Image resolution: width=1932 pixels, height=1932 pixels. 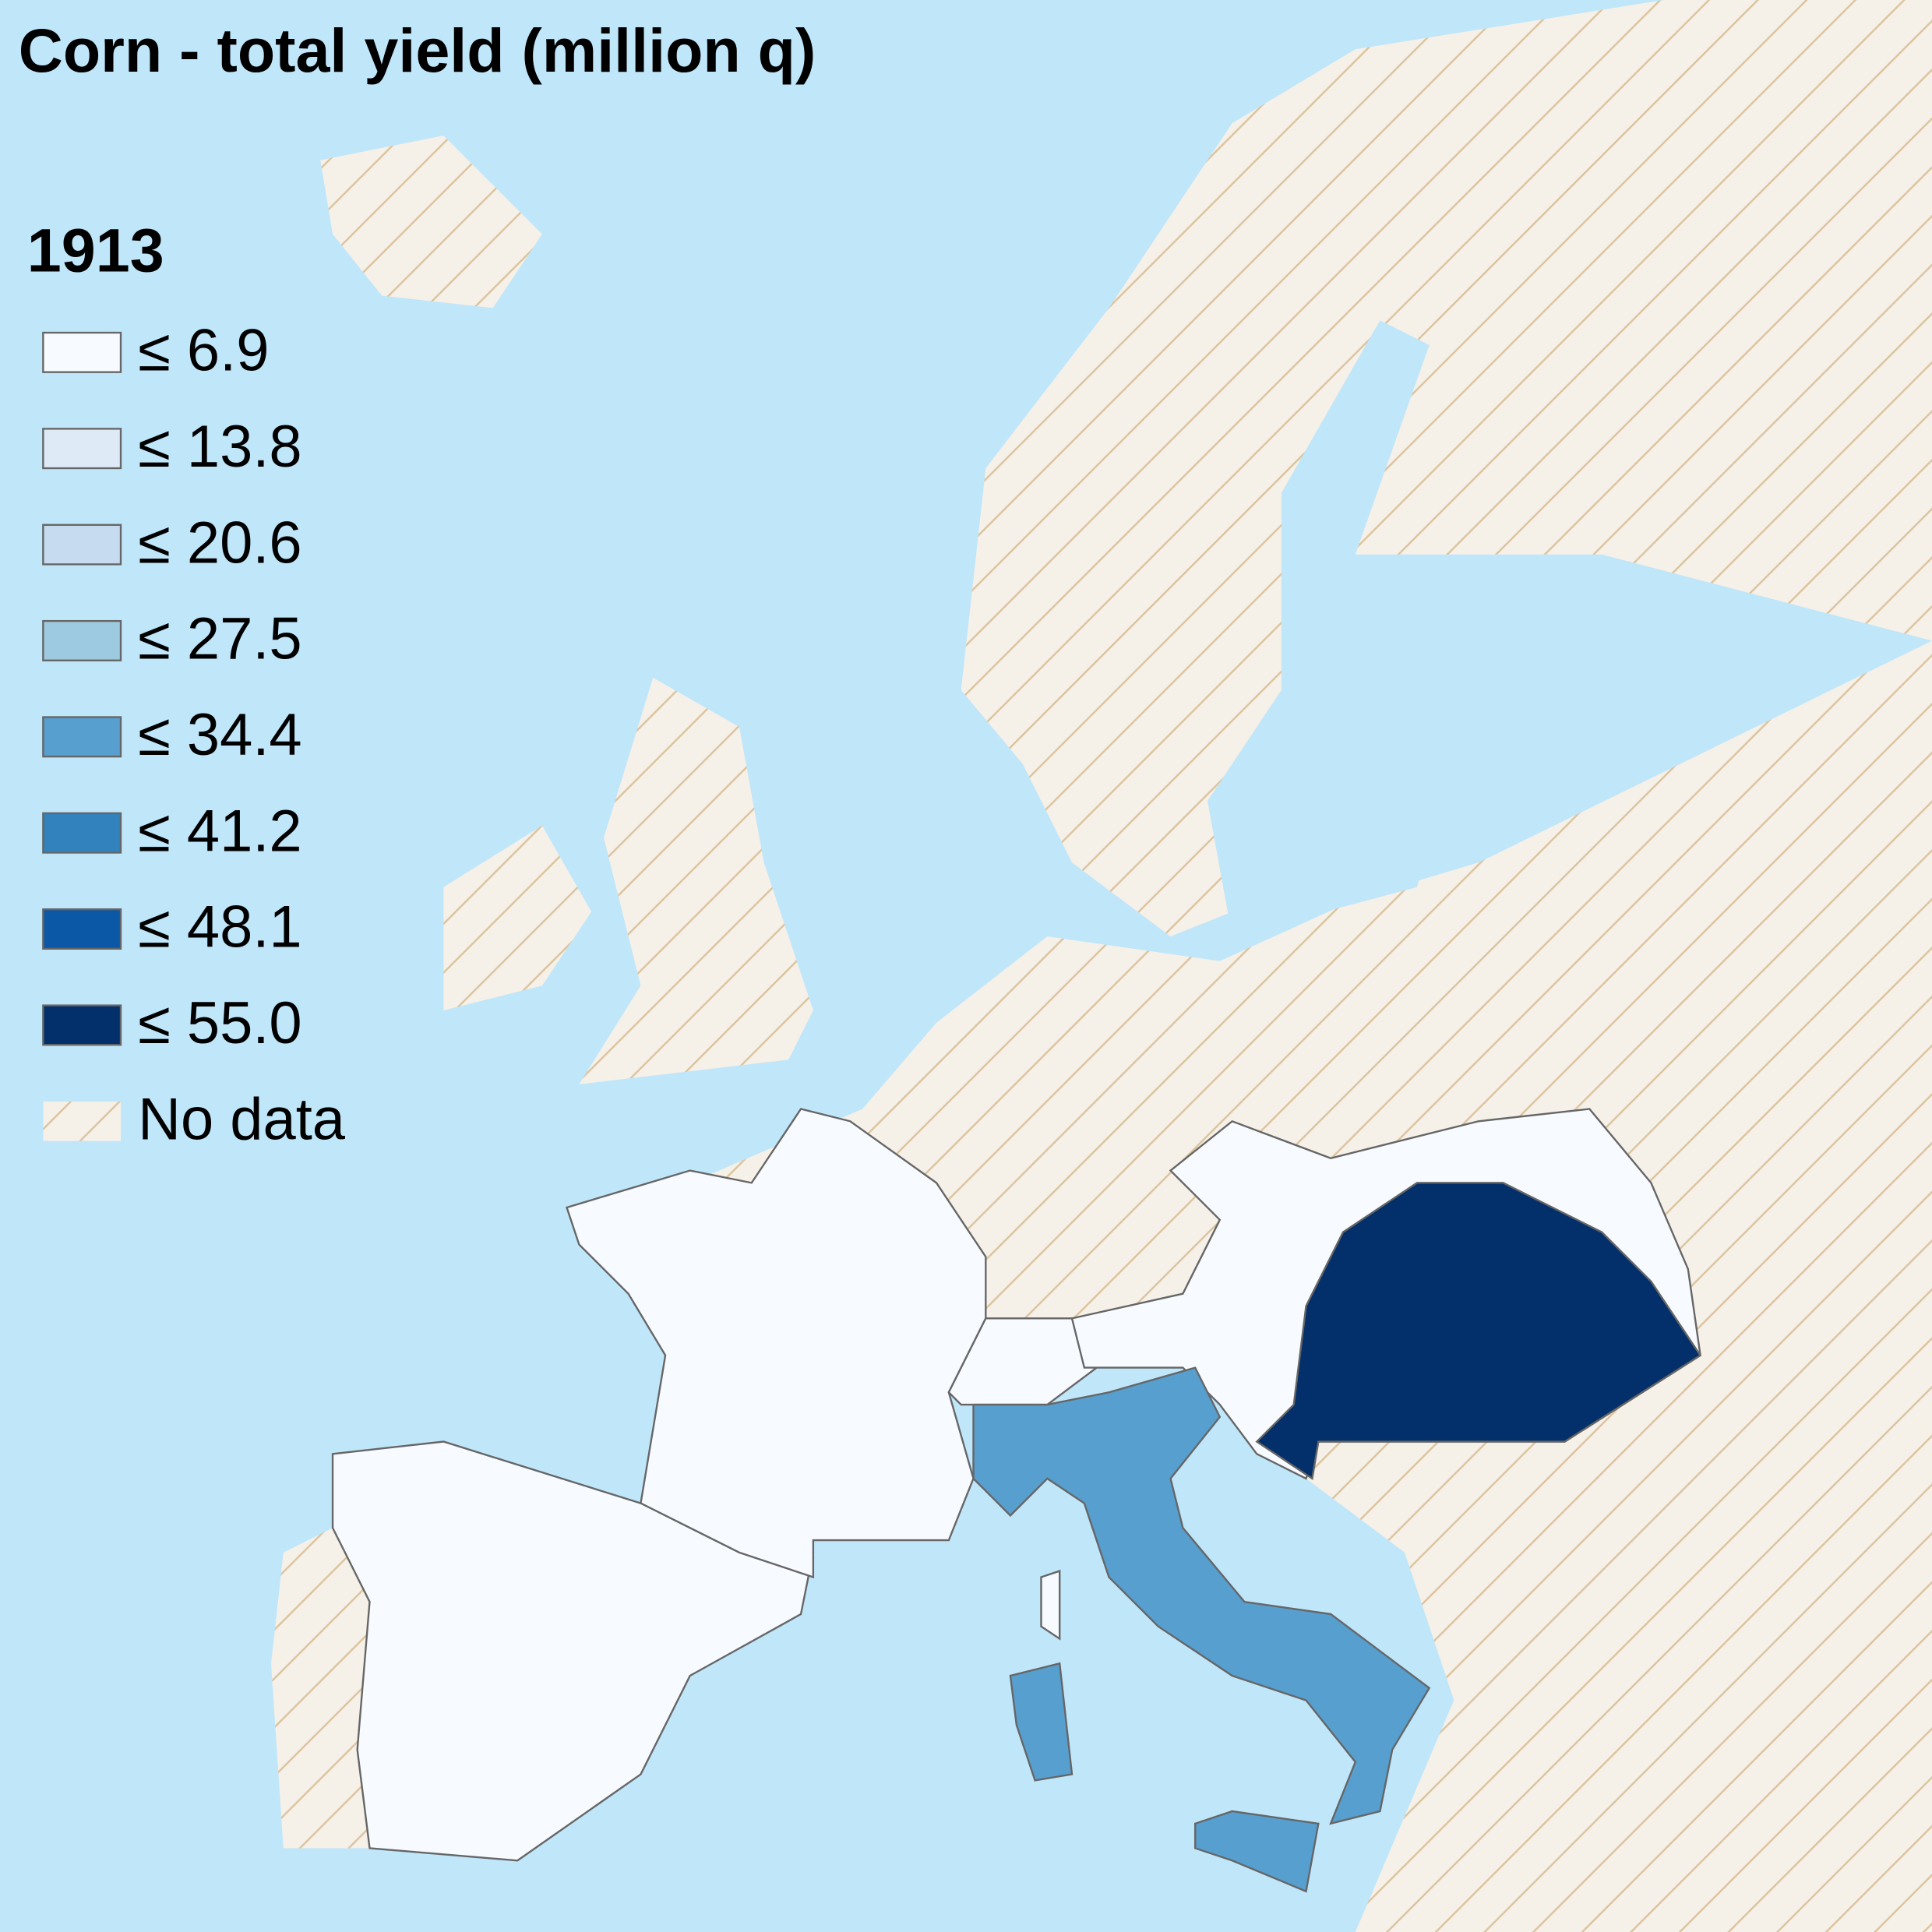 What do you see at coordinates (1405, 628) in the screenshot?
I see `baltic-sea` at bounding box center [1405, 628].